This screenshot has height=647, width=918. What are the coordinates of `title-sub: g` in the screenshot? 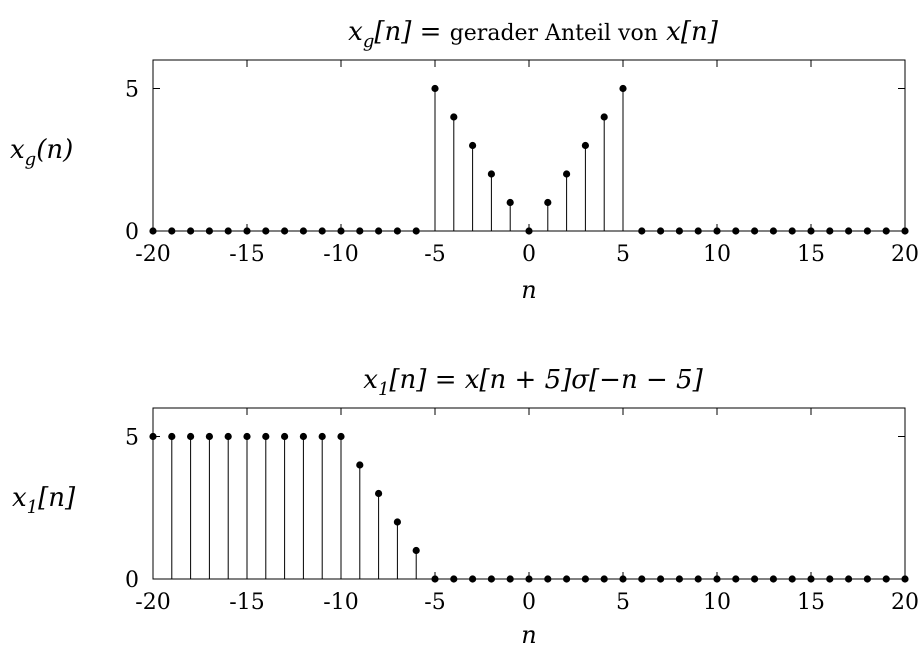 It's located at (369, 41).